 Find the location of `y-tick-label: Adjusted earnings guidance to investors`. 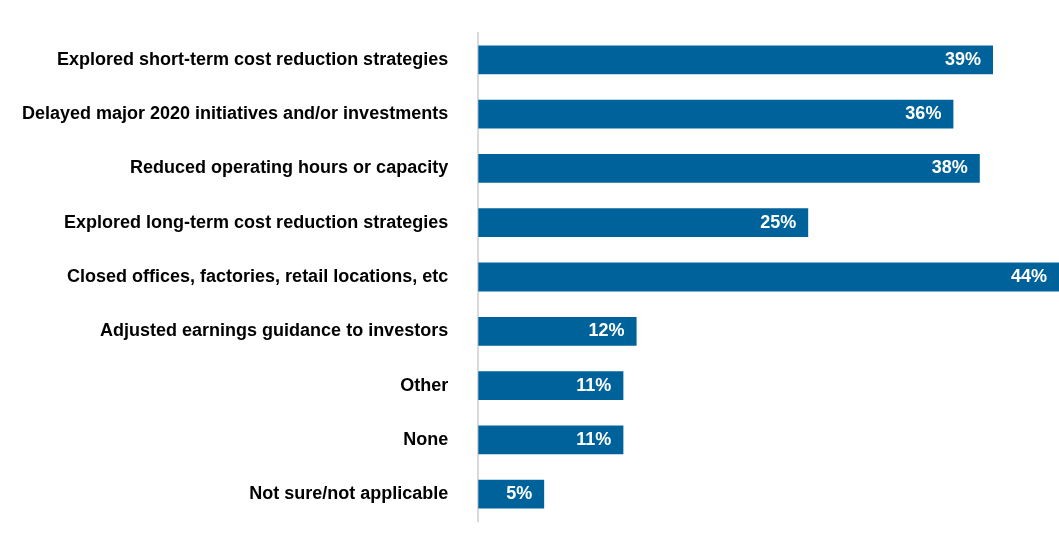

y-tick-label: Adjusted earnings guidance to investors is located at coordinates (274, 330).